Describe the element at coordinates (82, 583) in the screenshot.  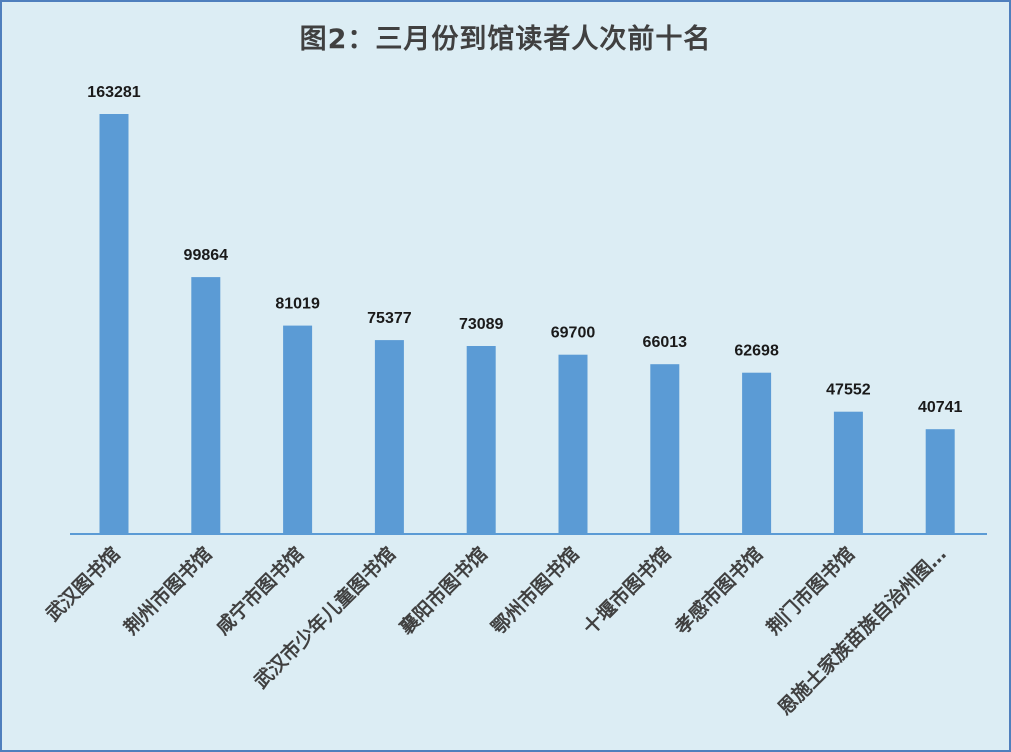
I see `x-tick-label: 武汉图书馆` at that location.